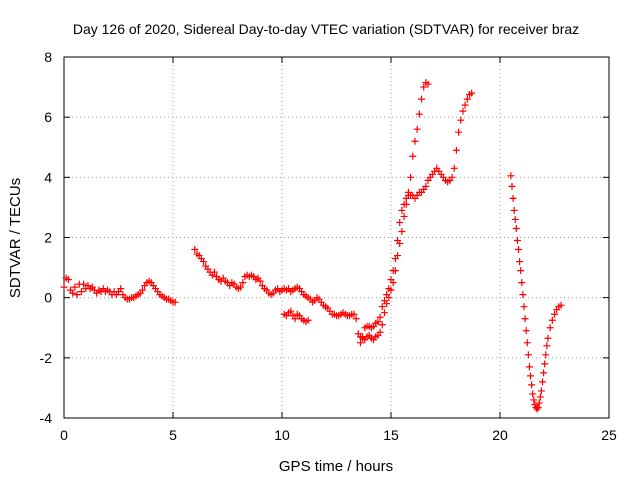 The height and width of the screenshot is (480, 640). Describe the element at coordinates (282, 435) in the screenshot. I see `x-tick-label: 10` at that location.